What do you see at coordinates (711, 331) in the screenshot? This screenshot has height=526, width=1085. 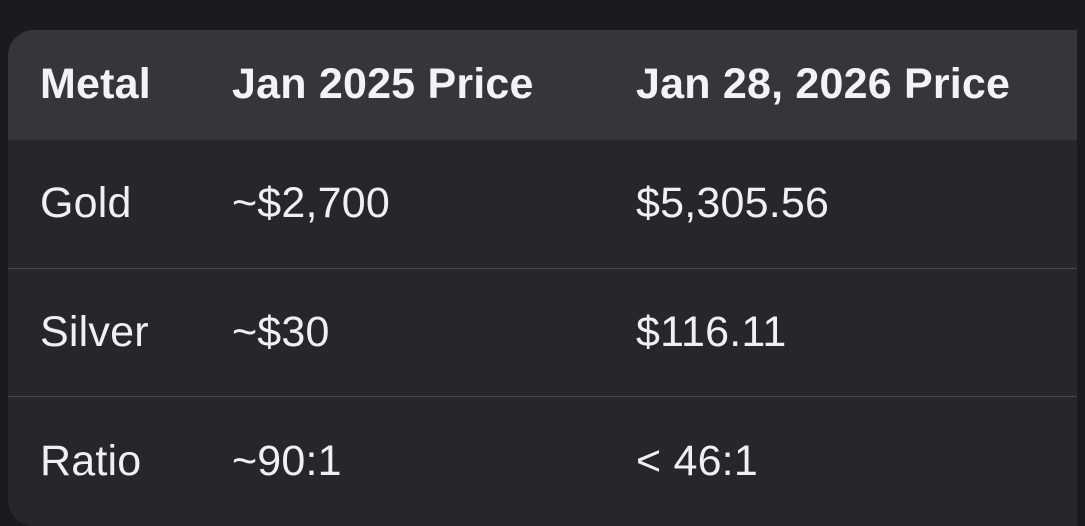 I see `cell-jan-28-2026-price: $116.11` at bounding box center [711, 331].